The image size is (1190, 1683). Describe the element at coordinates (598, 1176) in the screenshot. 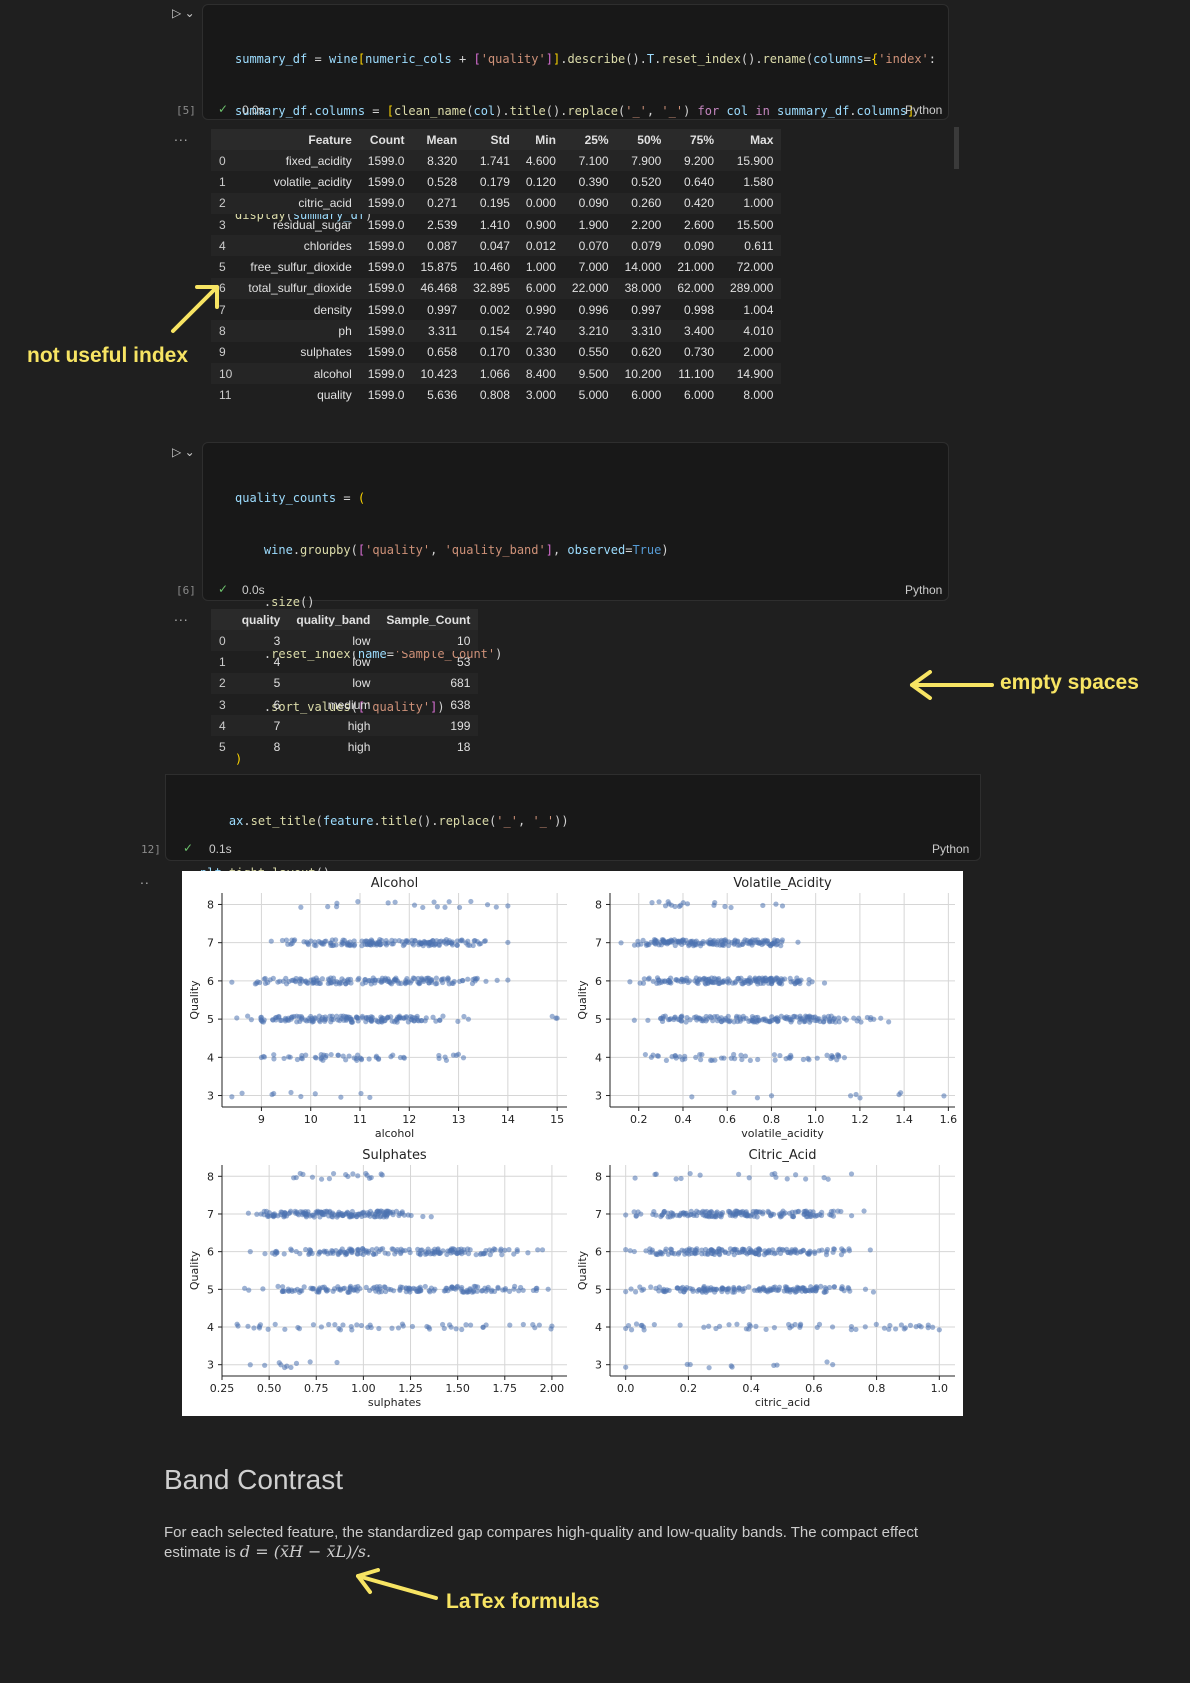

I see `y-tick-label: 8` at that location.